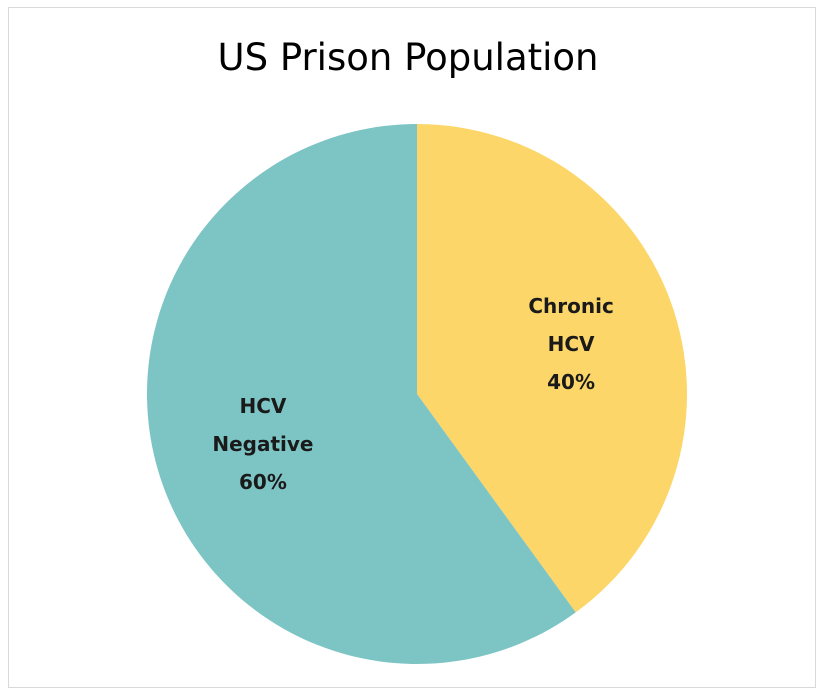  What do you see at coordinates (408, 57) in the screenshot?
I see `chart-title: US Prison Population` at bounding box center [408, 57].